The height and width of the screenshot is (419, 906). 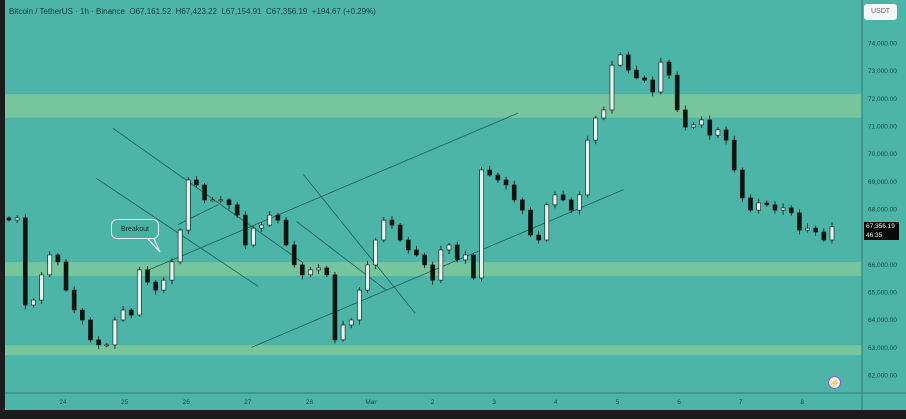 What do you see at coordinates (135, 229) in the screenshot?
I see `breakout-callout: Breakout` at bounding box center [135, 229].